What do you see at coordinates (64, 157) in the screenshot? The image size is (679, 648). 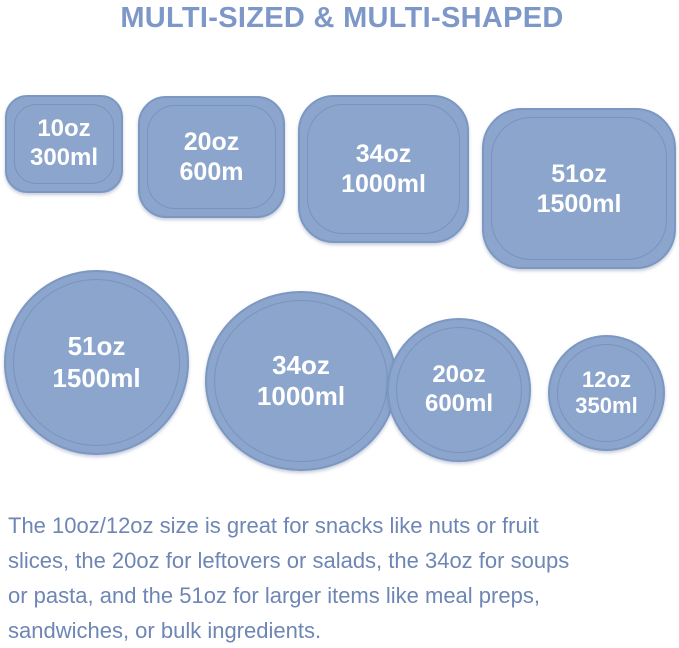 I see `lid-ml: 300ml` at bounding box center [64, 157].